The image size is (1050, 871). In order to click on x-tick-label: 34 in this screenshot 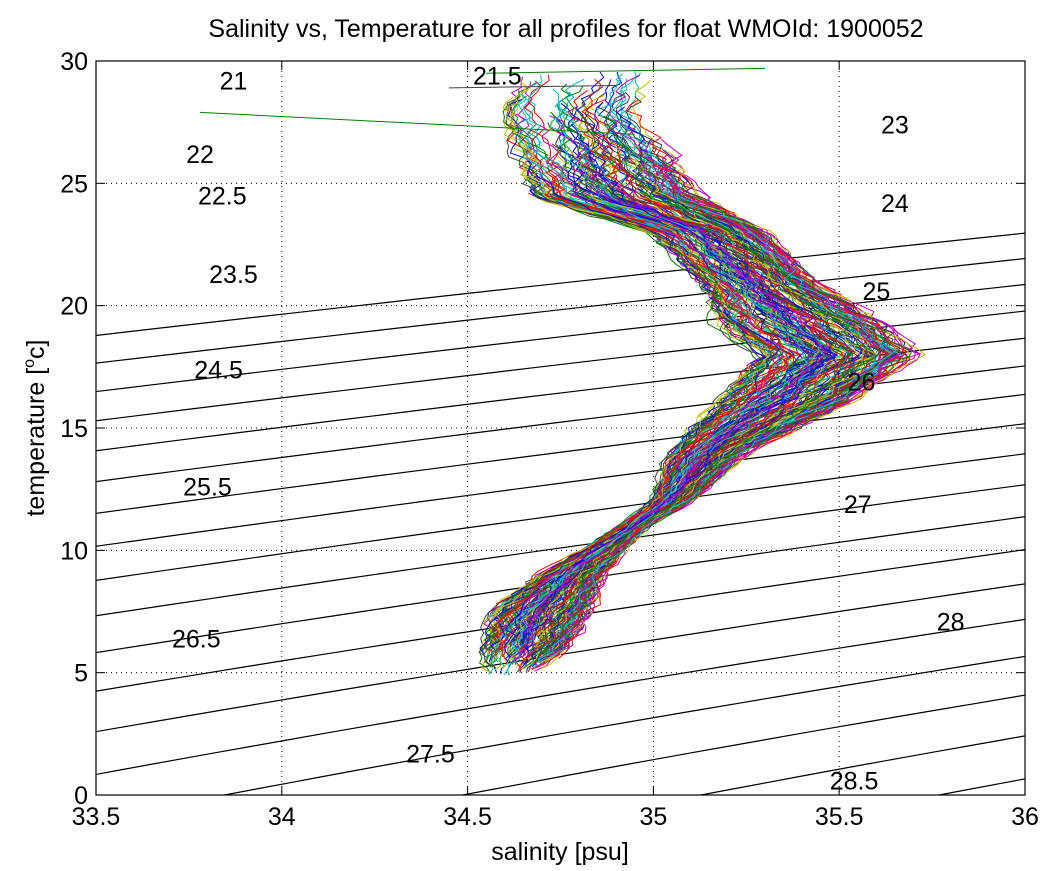, I will do `click(282, 817)`.